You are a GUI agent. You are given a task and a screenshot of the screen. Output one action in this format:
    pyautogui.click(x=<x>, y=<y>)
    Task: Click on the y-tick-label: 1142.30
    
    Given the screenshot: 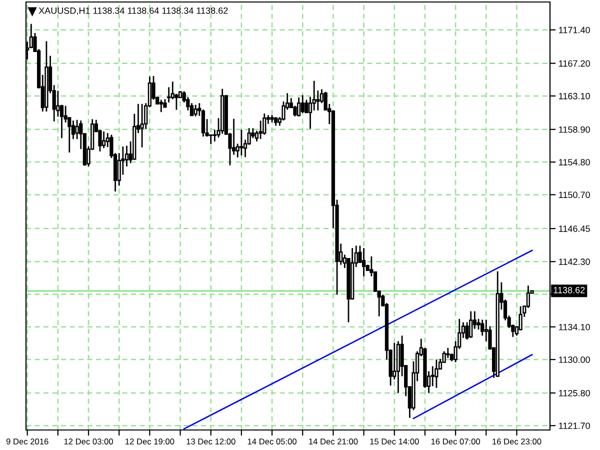 What is the action you would take?
    pyautogui.click(x=574, y=261)
    